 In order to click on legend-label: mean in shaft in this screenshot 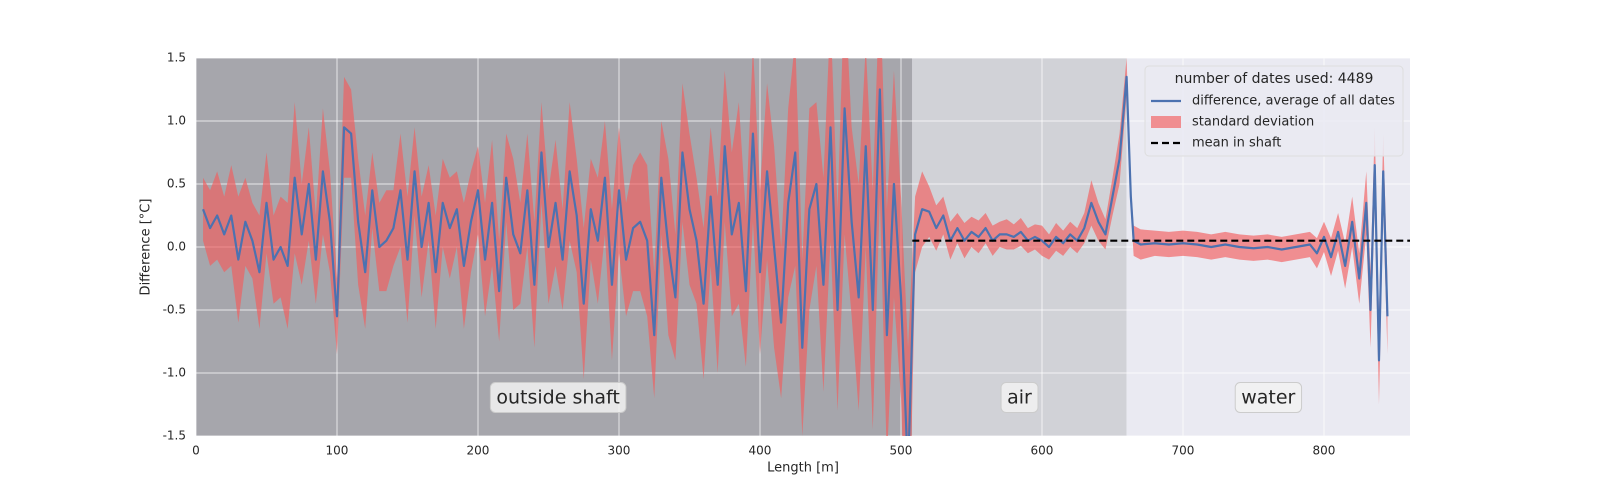, I will do `click(1236, 143)`.